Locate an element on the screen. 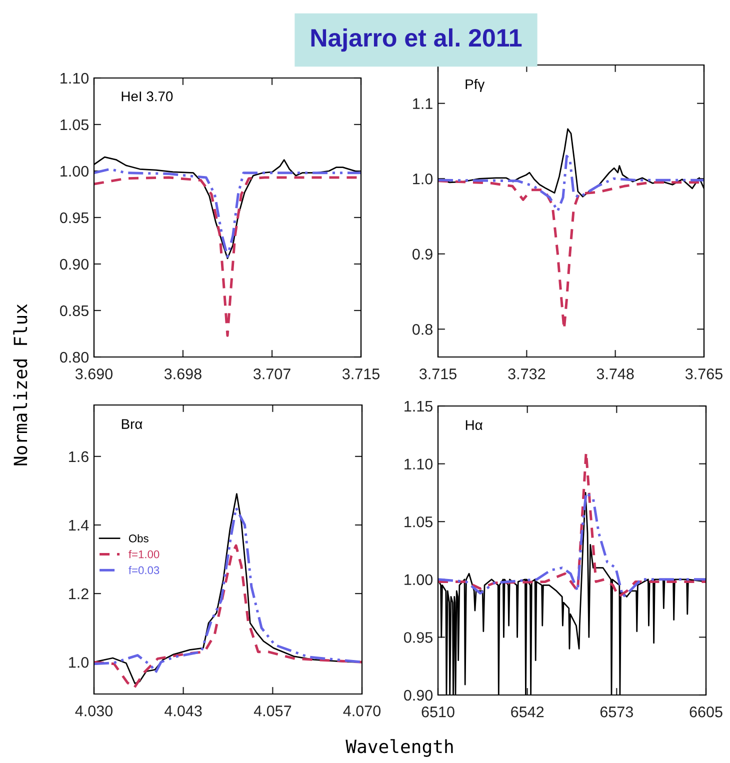 The height and width of the screenshot is (763, 730). x-tick-label: 3.698 is located at coordinates (183, 374).